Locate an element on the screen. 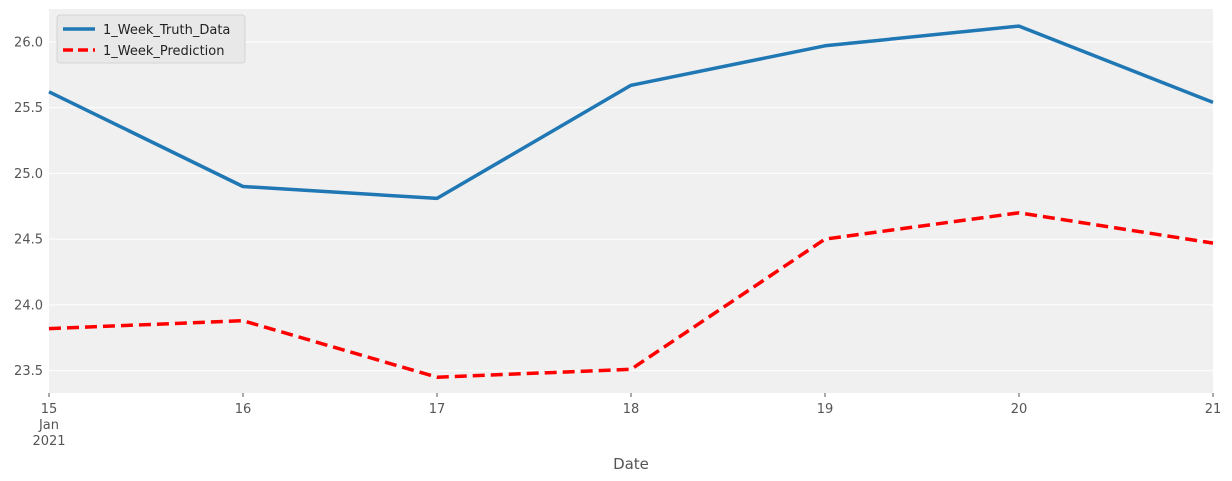 This screenshot has height=481, width=1232. legend-label-prediction: 1_Week_Prediction is located at coordinates (163, 51).